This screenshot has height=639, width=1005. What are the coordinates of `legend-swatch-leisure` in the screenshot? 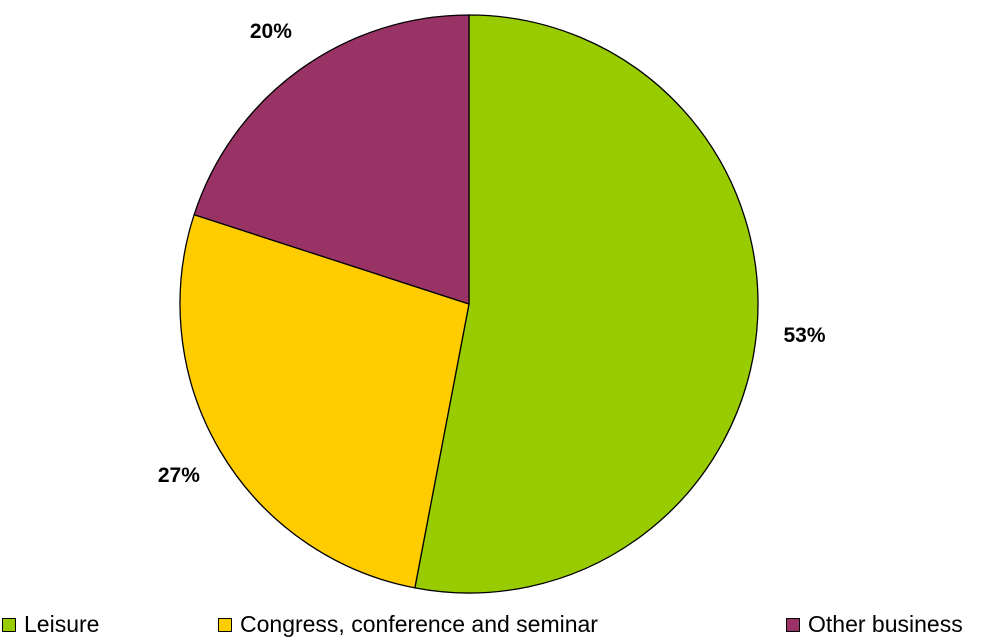 It's located at (9, 624).